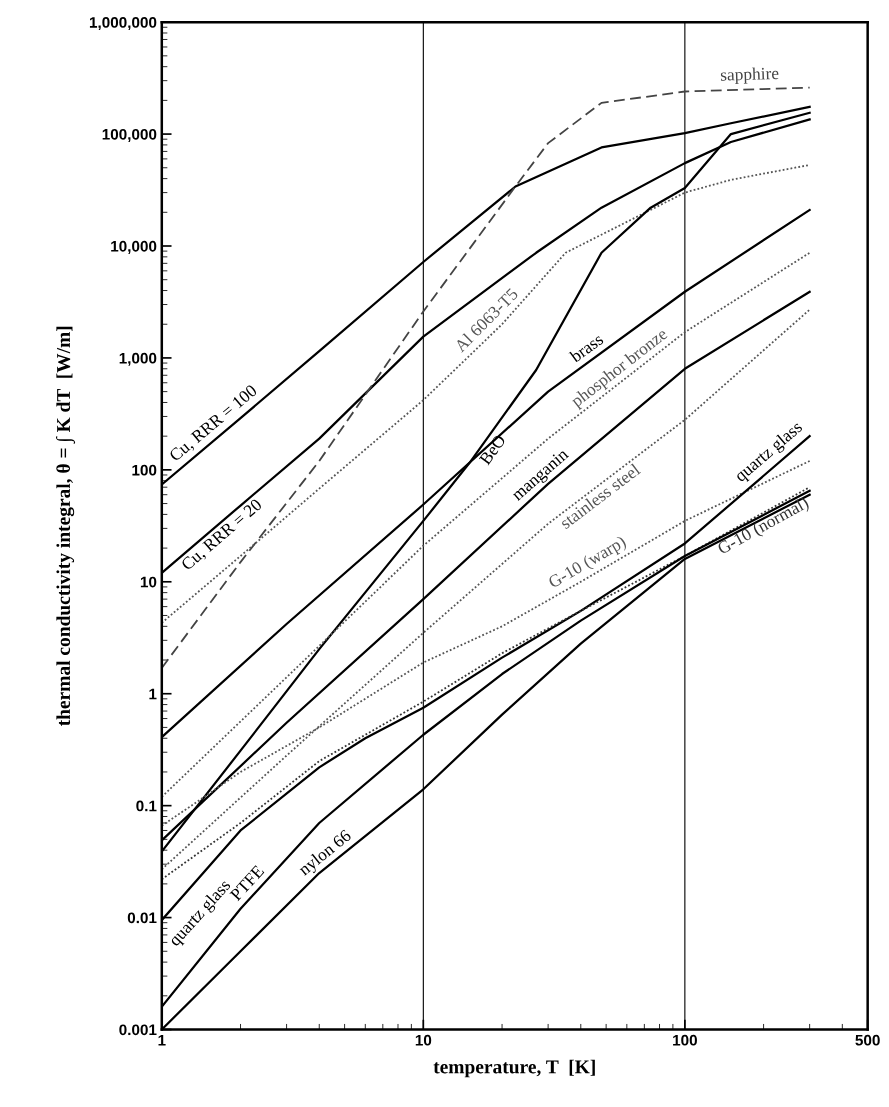  Describe the element at coordinates (214, 424) in the screenshot. I see `text: Cu, RRR = 100` at that location.